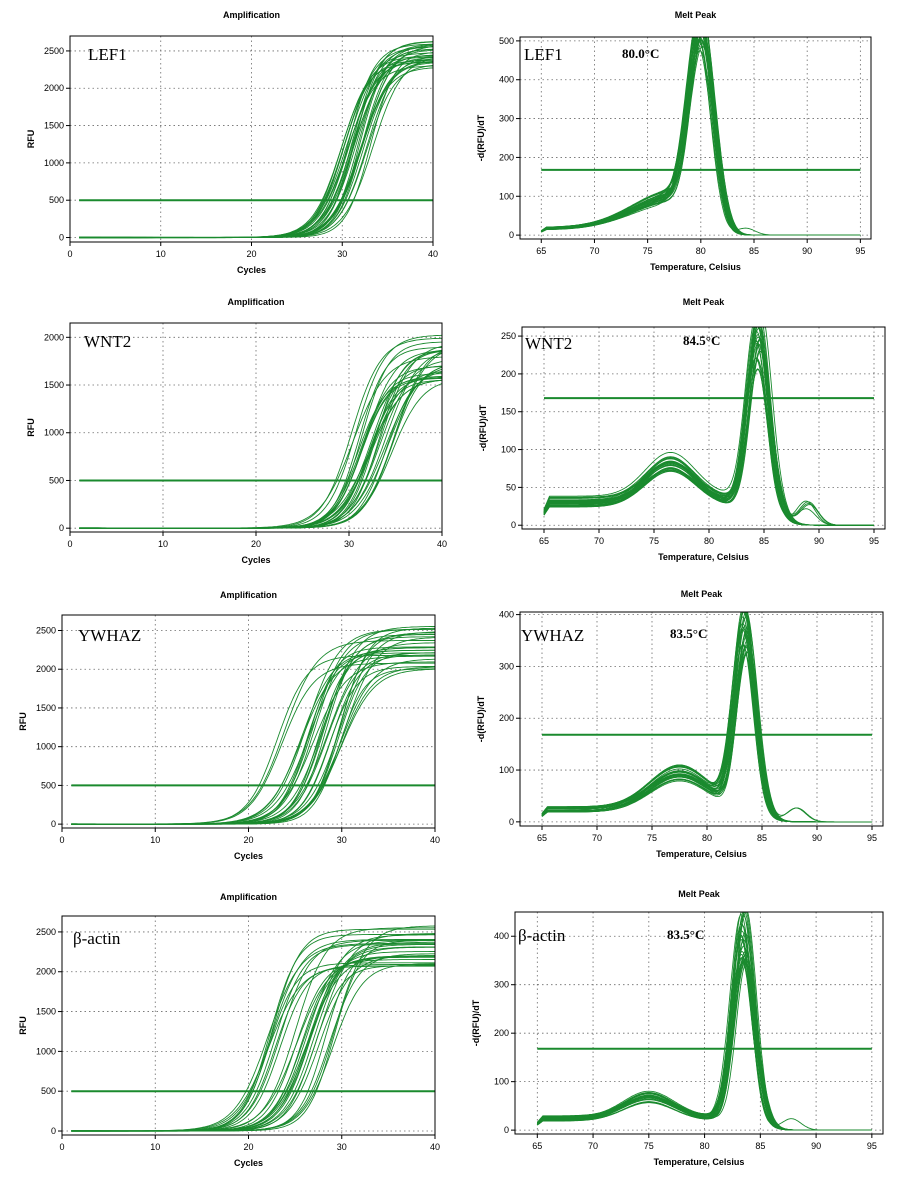 This screenshot has width=909, height=1181. I want to click on x-tick-label: 65, so click(544, 541).